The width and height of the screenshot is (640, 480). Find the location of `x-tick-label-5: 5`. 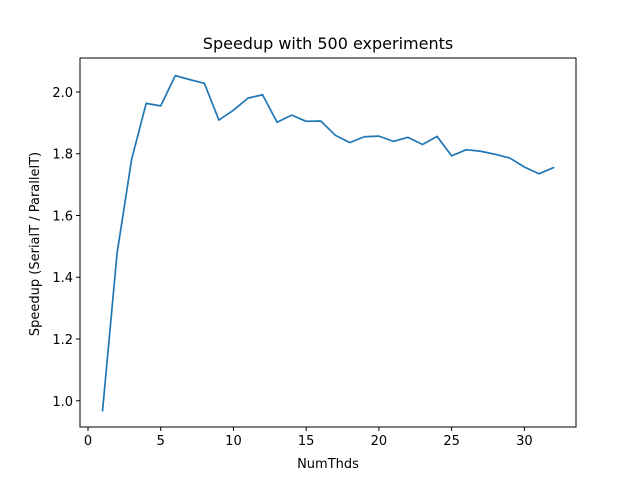

x-tick-label-5: 5 is located at coordinates (161, 441).